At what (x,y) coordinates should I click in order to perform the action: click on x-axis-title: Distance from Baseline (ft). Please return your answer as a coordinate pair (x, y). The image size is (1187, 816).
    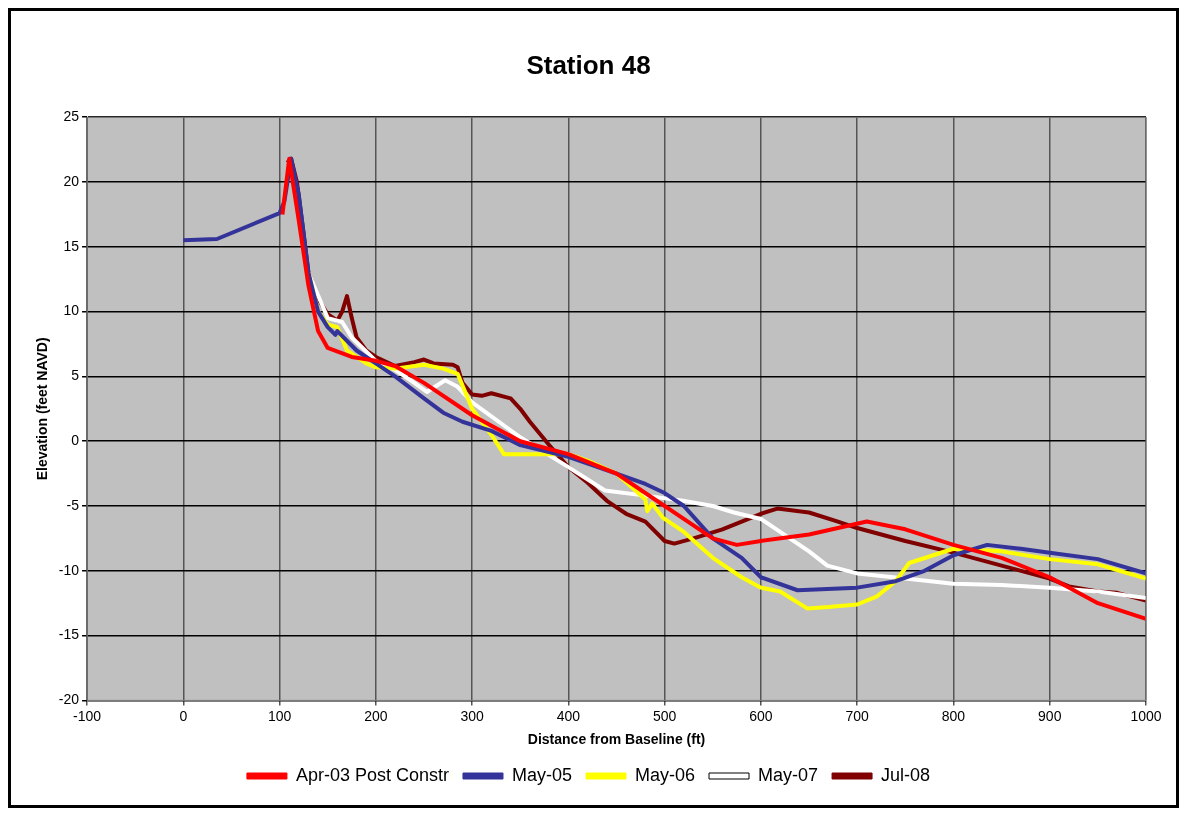
    Looking at the image, I should click on (616, 739).